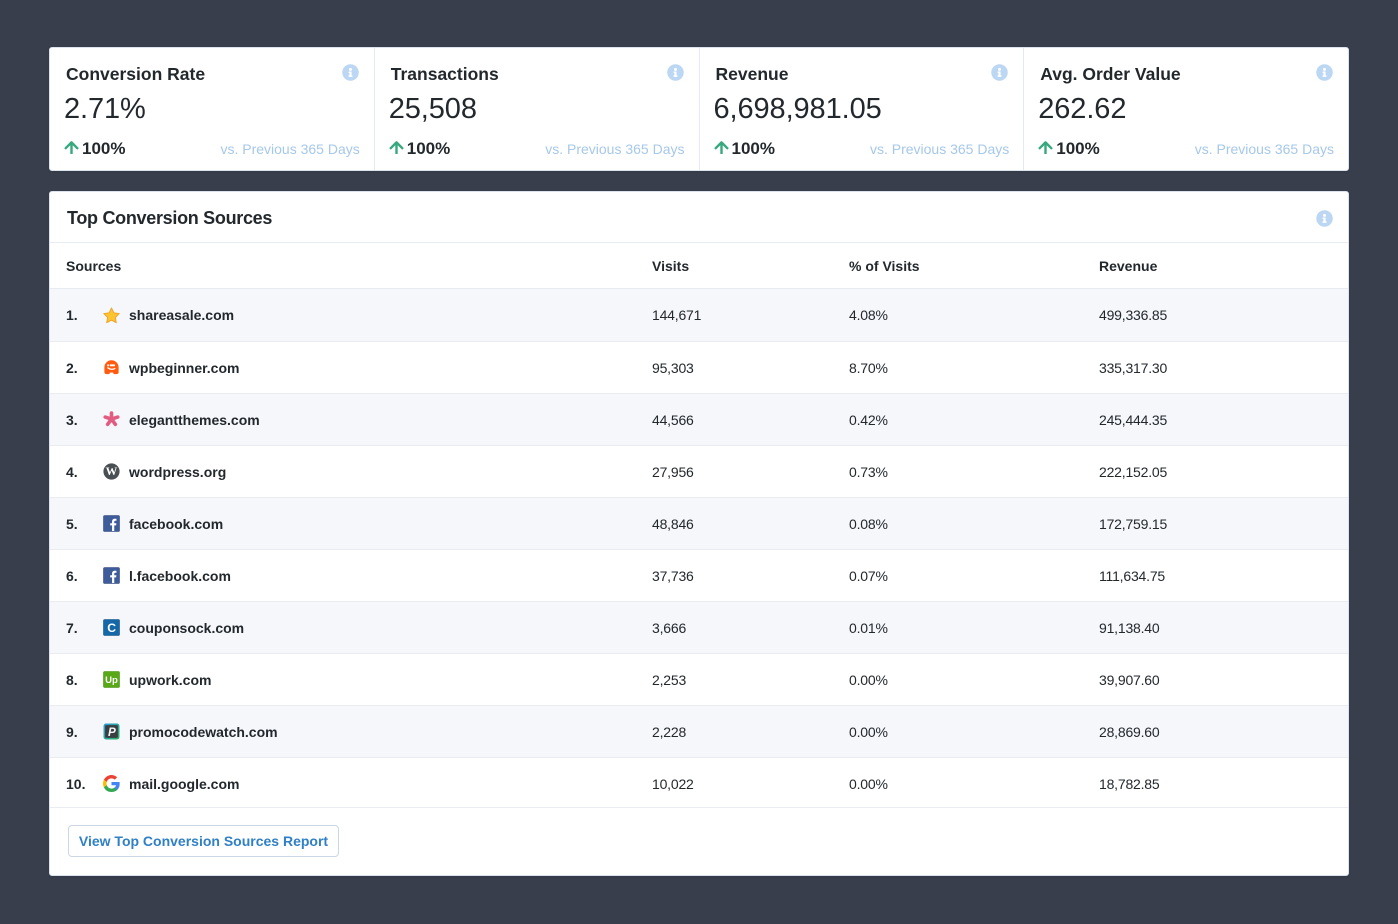  What do you see at coordinates (111, 628) in the screenshot?
I see `svg-text: C` at bounding box center [111, 628].